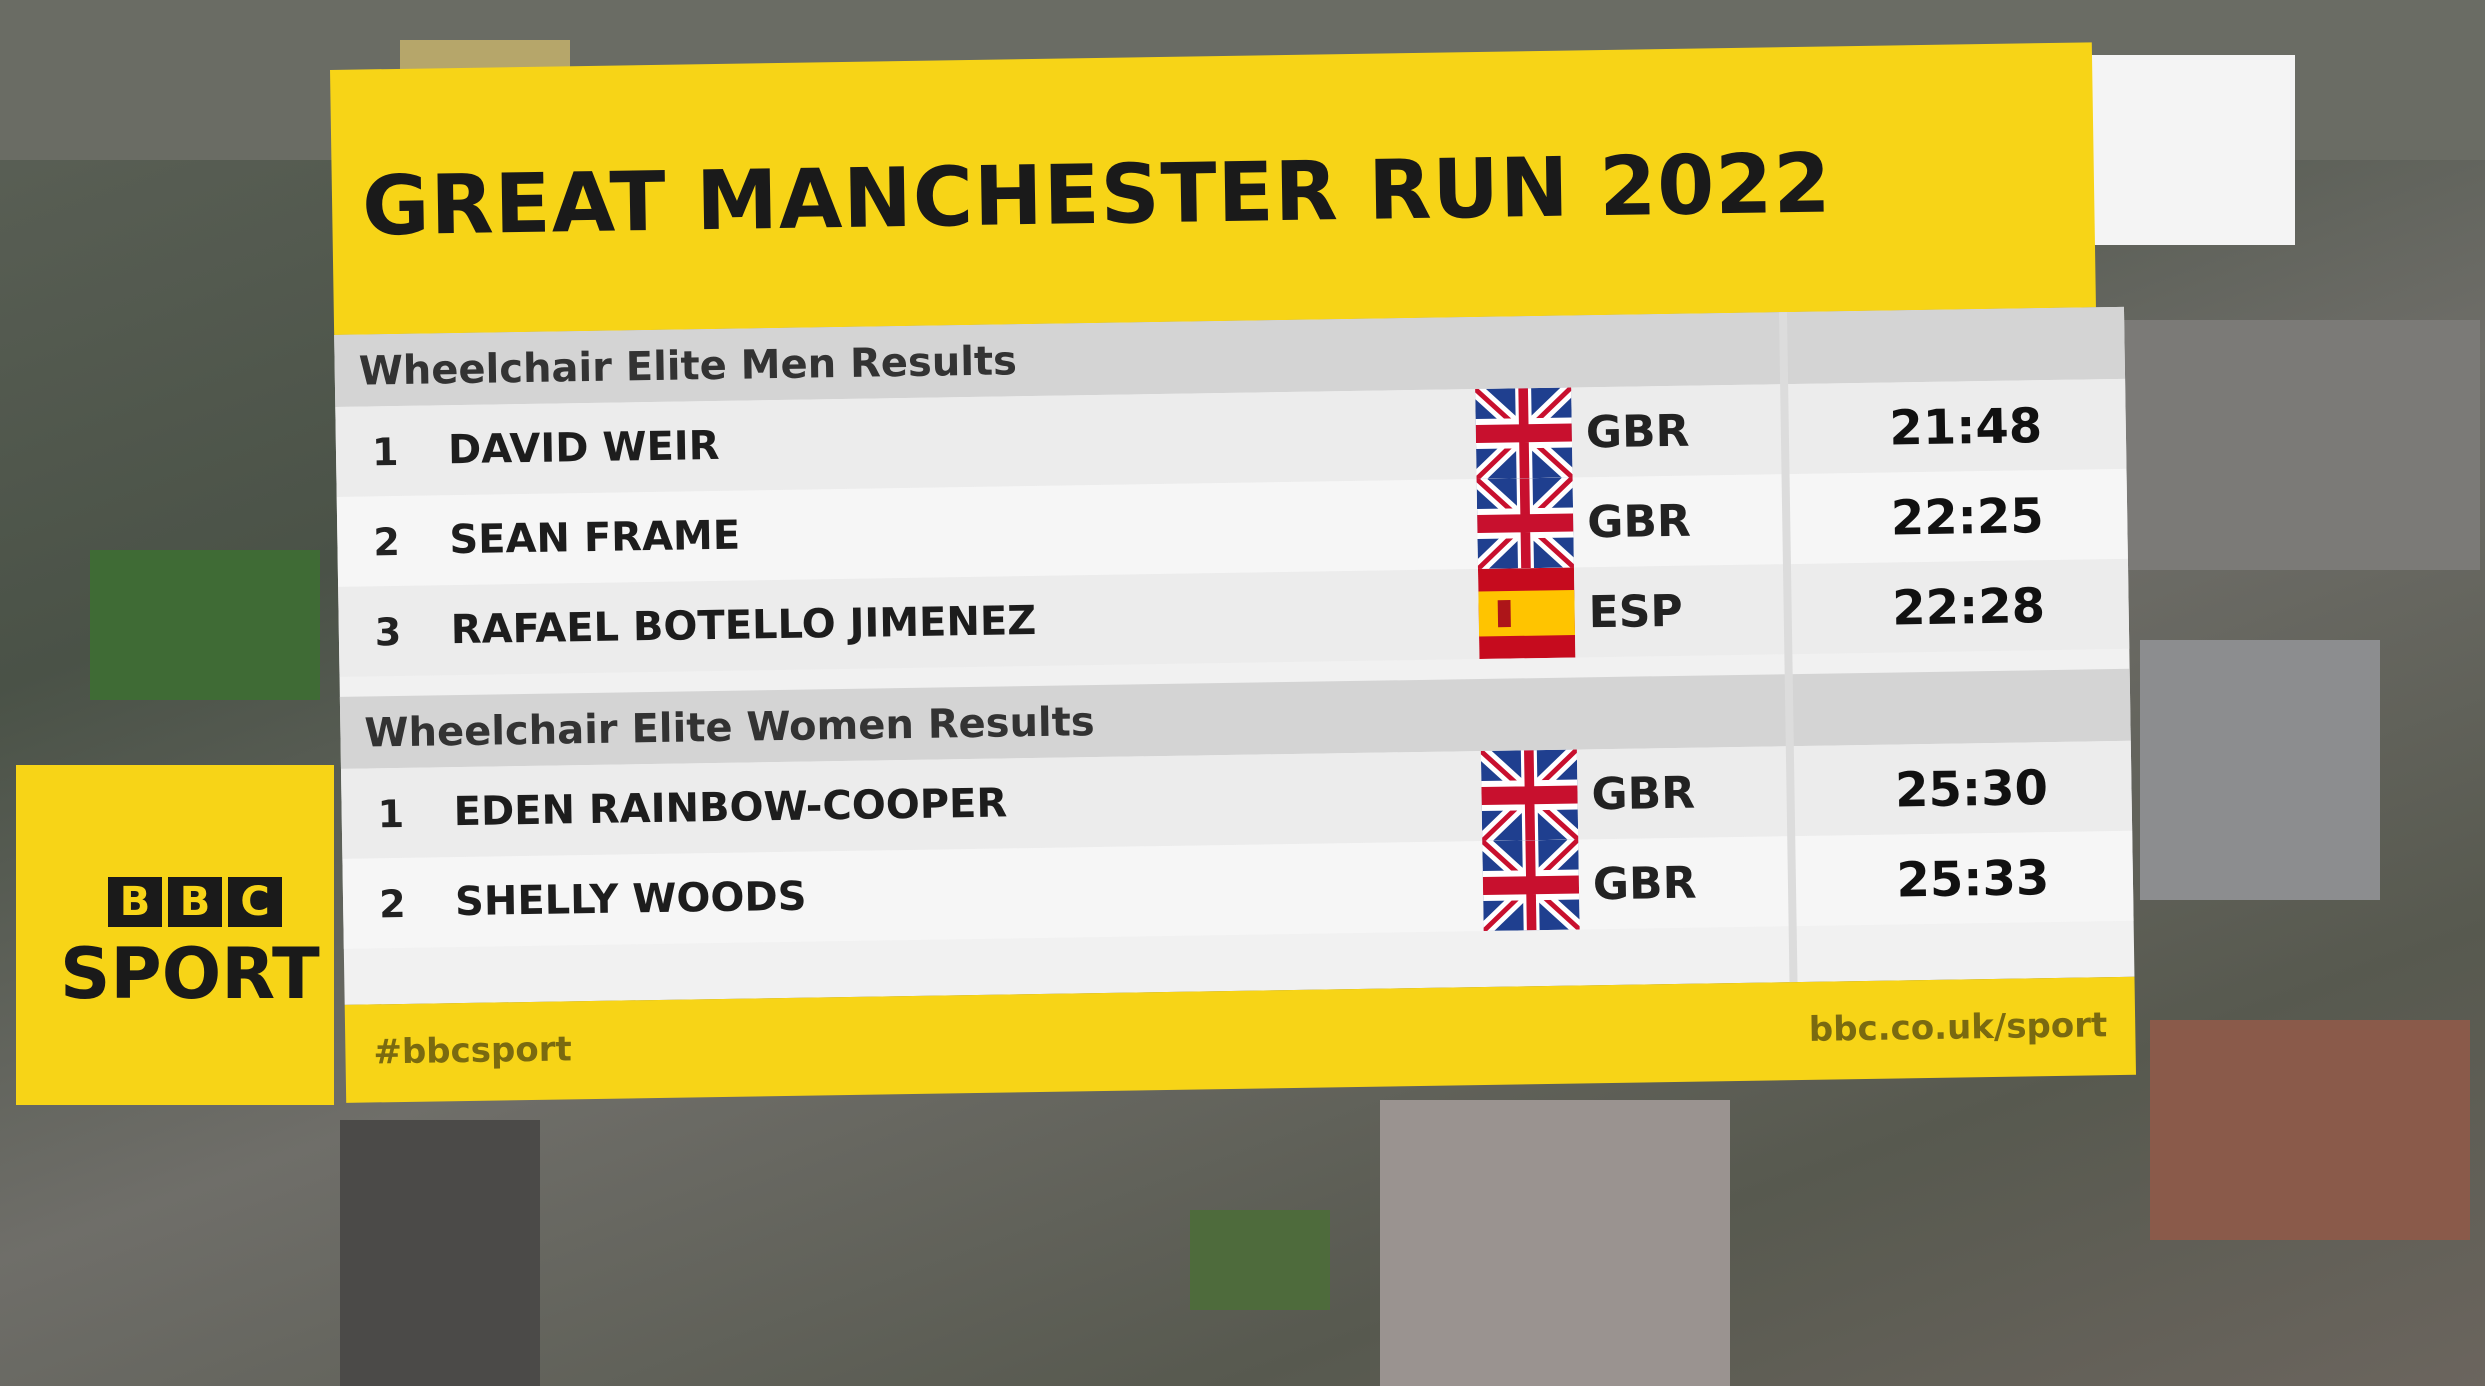 The height and width of the screenshot is (1386, 2485). Describe the element at coordinates (729, 728) in the screenshot. I see `section-title: Wheelchair Elite Women Results` at that location.